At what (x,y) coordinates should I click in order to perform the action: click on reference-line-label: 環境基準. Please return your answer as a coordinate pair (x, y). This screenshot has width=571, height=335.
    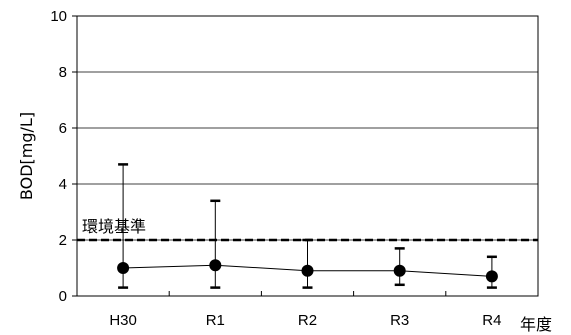
    Looking at the image, I should click on (114, 226).